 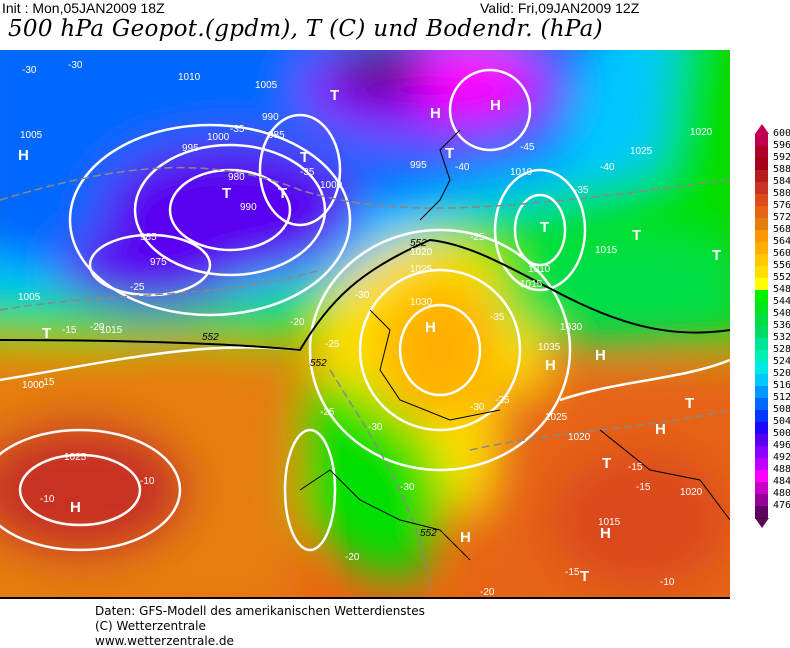 What do you see at coordinates (781, 337) in the screenshot?
I see `legend-label: 532` at bounding box center [781, 337].